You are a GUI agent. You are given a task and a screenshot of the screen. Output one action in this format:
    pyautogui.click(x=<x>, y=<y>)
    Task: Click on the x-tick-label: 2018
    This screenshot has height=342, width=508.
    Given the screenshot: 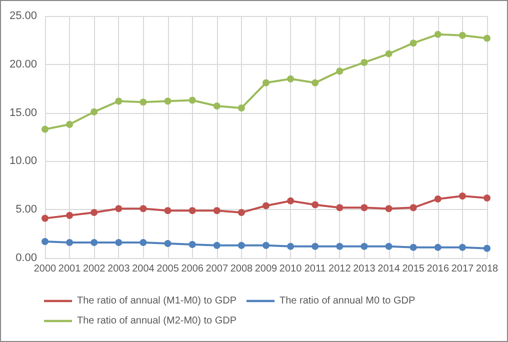 What is the action you would take?
    pyautogui.click(x=487, y=269)
    